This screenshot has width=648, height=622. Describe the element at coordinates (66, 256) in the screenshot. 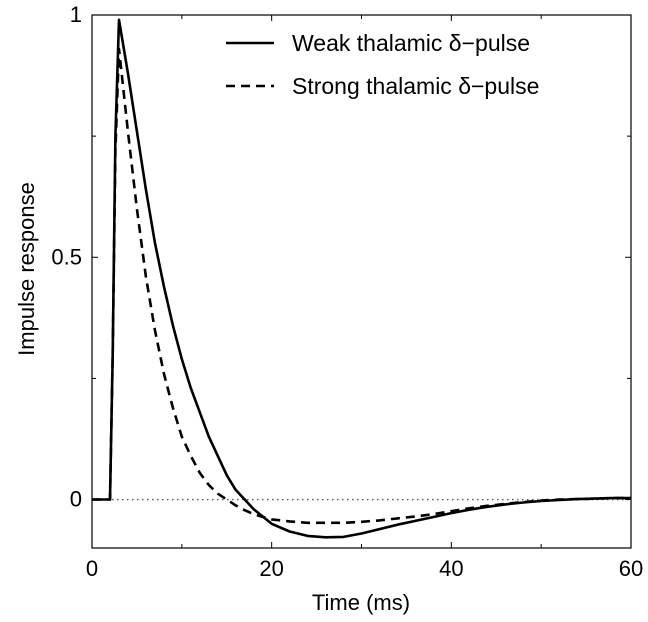

I see `y-tick-label: 0.5` at that location.